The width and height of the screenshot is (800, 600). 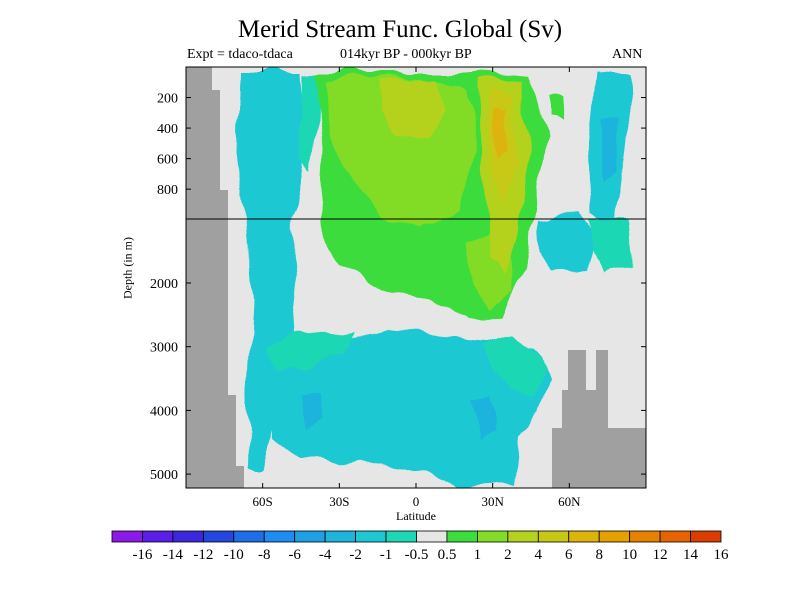 I want to click on colorbar-label: -6, so click(x=294, y=555).